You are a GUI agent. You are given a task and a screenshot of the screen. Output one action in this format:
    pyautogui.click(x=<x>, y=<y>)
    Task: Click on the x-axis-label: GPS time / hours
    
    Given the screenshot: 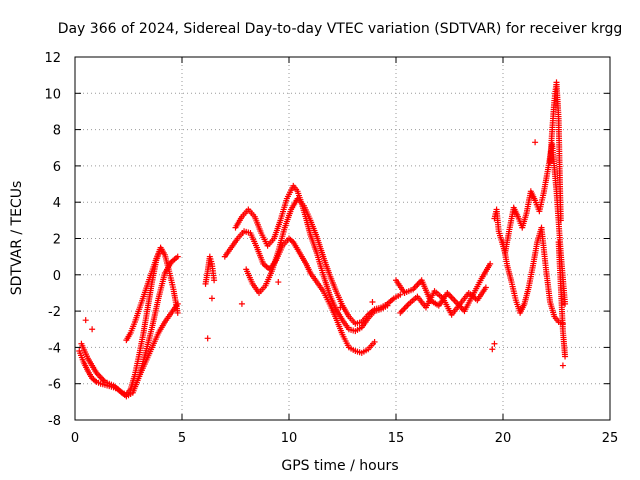 What is the action you would take?
    pyautogui.click(x=339, y=466)
    